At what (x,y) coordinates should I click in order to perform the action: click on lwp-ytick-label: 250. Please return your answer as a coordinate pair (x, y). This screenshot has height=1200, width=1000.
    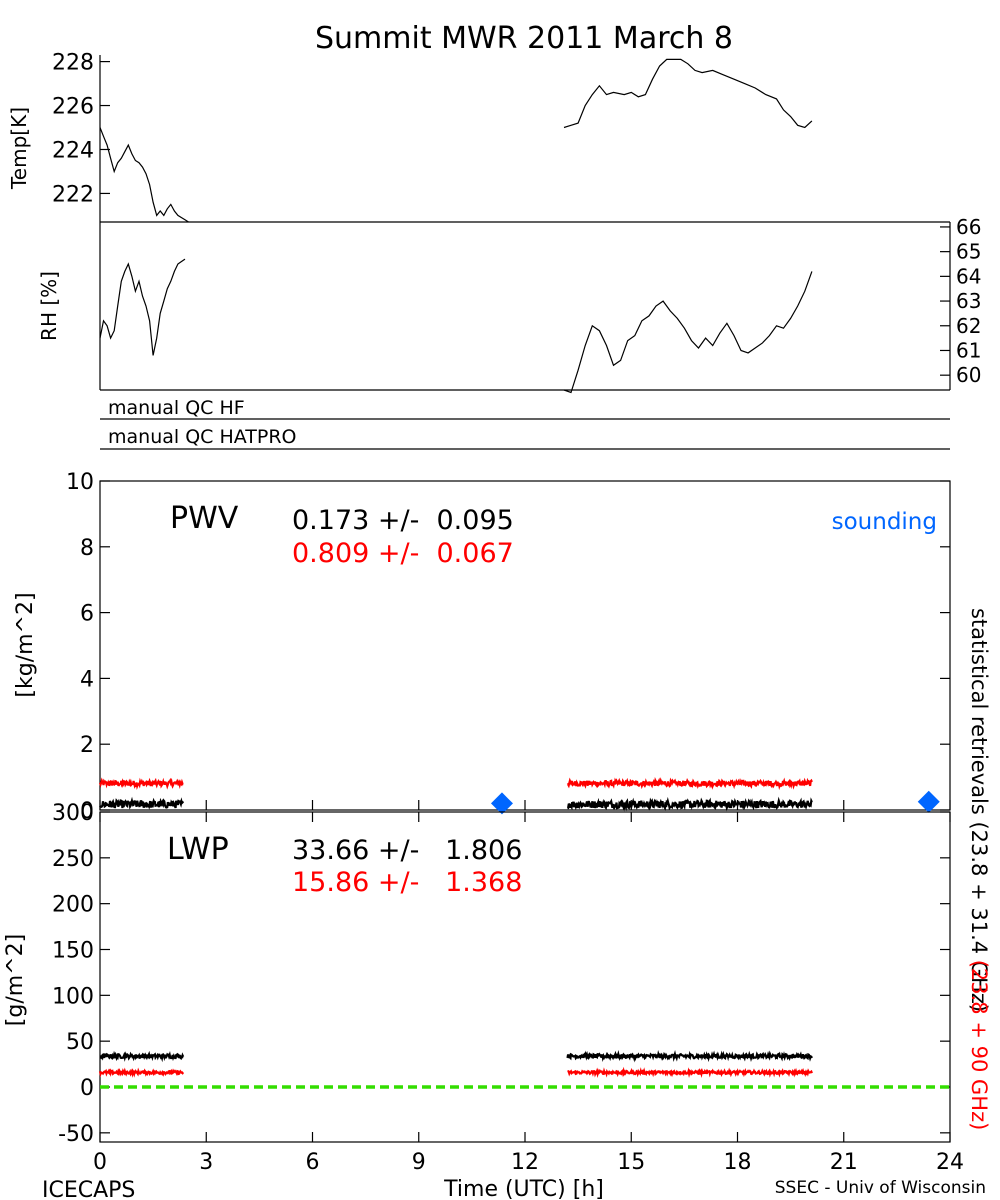
    Looking at the image, I should click on (73, 859).